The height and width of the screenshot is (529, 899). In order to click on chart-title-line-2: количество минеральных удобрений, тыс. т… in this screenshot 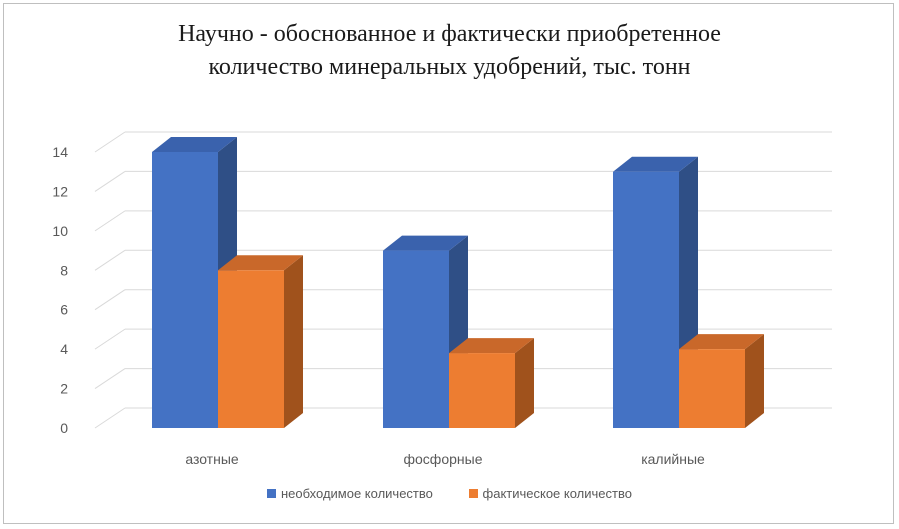, I will do `click(449, 67)`.